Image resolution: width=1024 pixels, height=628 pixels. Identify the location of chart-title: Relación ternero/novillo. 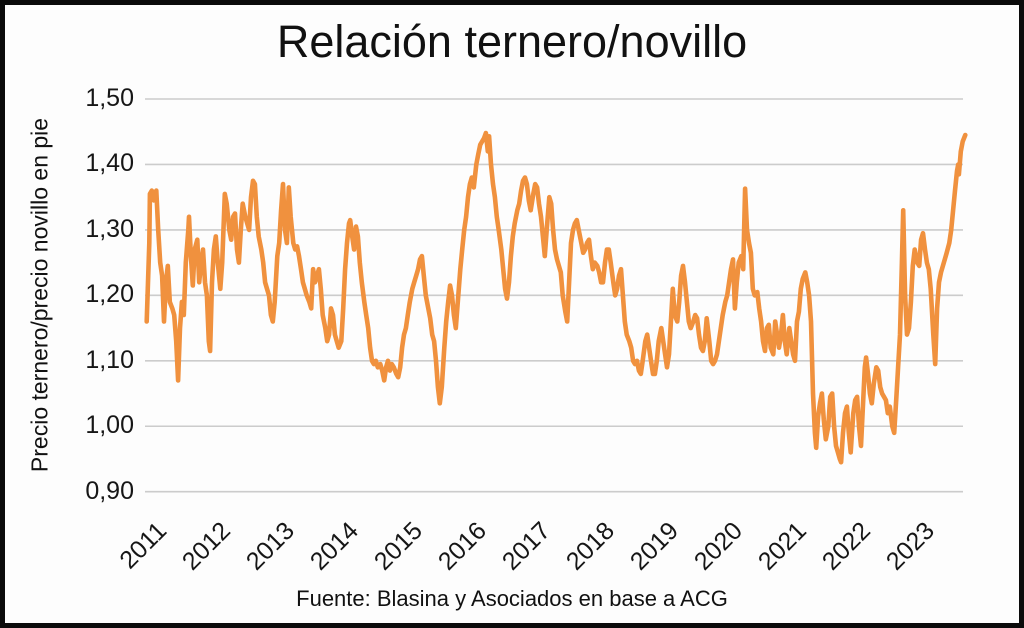
(512, 41).